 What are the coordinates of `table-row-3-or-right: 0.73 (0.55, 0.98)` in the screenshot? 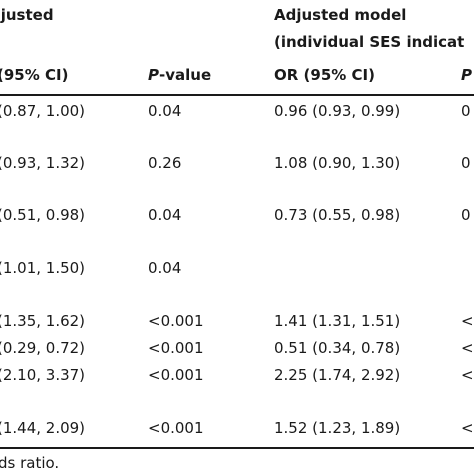 It's located at (337, 215).